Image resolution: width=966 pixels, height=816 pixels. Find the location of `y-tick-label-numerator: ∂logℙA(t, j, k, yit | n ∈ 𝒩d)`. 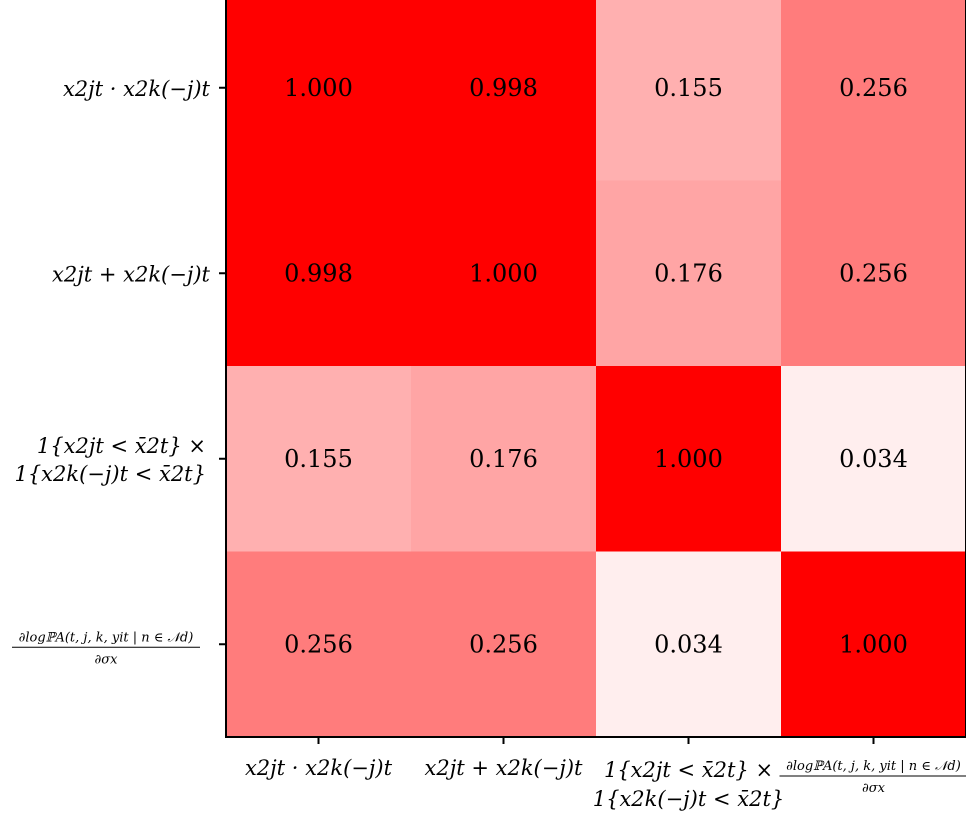

y-tick-label-numerator: ∂logℙA(t, j, k, yit | n ∈ 𝒩d) is located at coordinates (106, 637).